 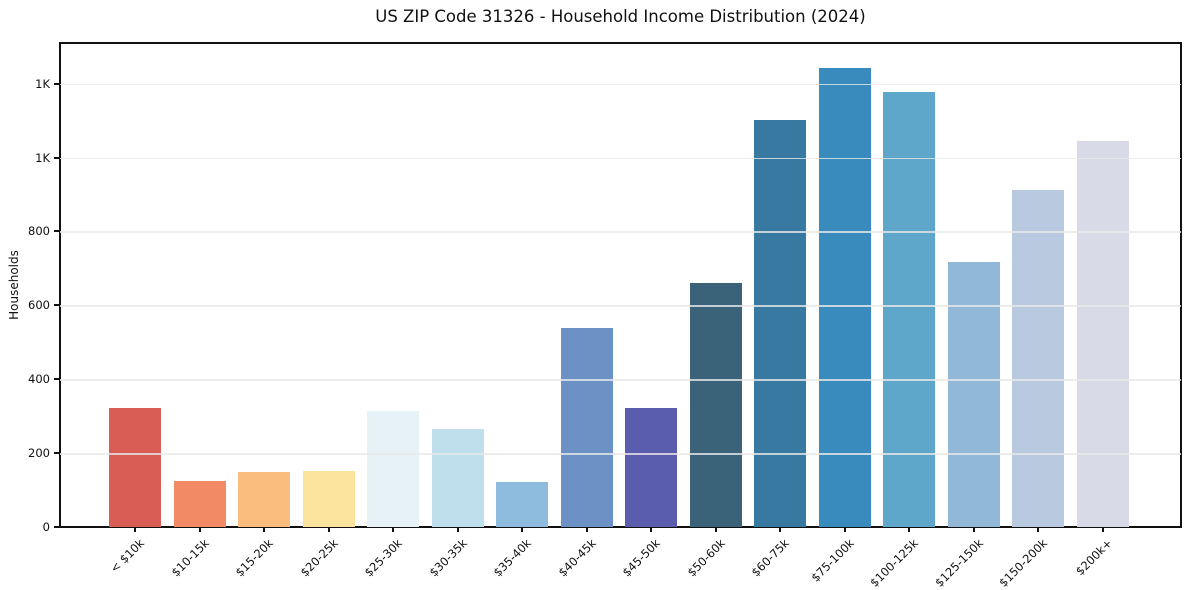 I want to click on x-tick-label: < $10k, so click(x=127, y=556).